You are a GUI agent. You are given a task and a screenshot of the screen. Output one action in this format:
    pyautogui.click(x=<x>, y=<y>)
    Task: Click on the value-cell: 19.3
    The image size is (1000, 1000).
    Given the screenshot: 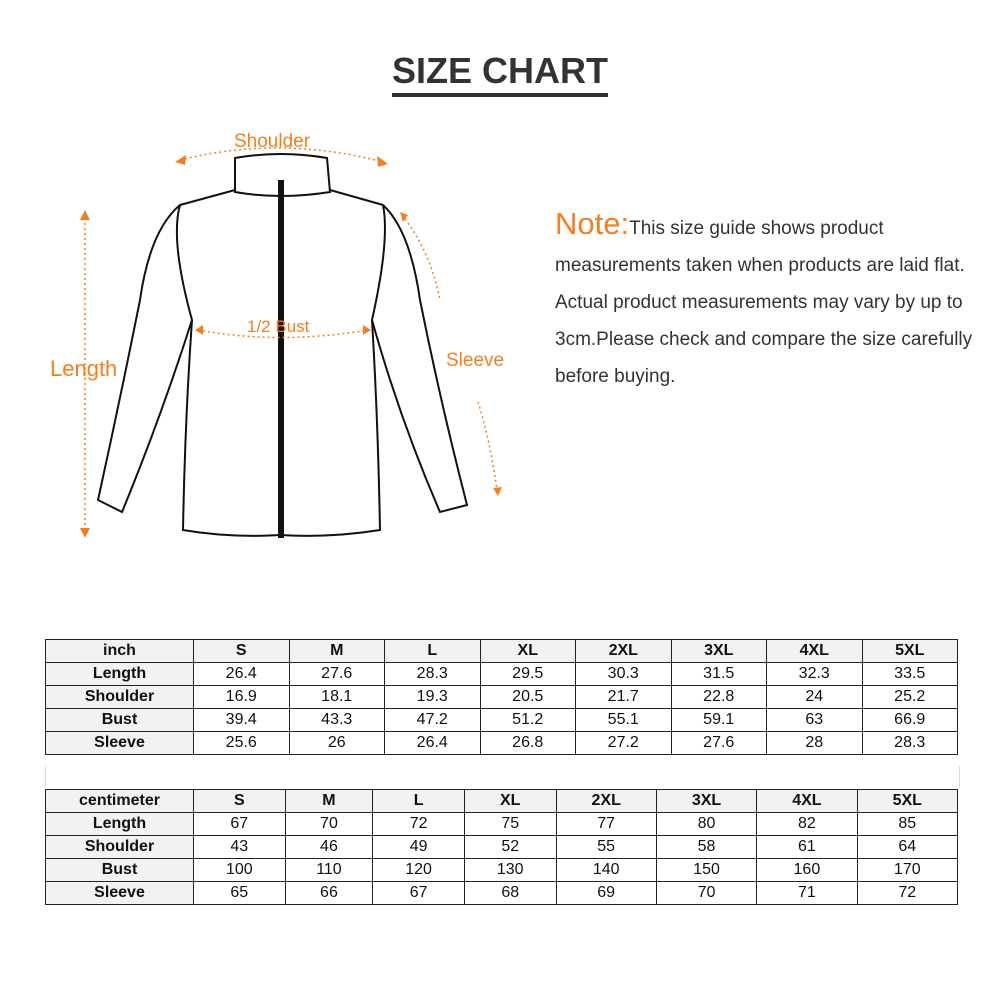 What is the action you would take?
    pyautogui.click(x=432, y=697)
    